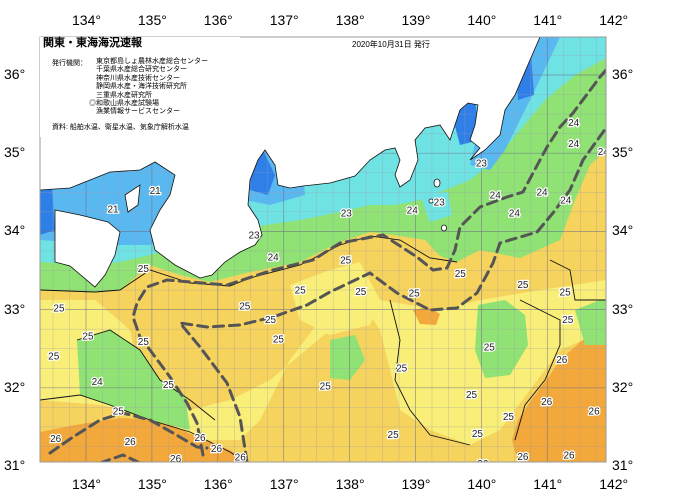 The height and width of the screenshot is (496, 700). I want to click on lat-label-left: 34°, so click(15, 230).